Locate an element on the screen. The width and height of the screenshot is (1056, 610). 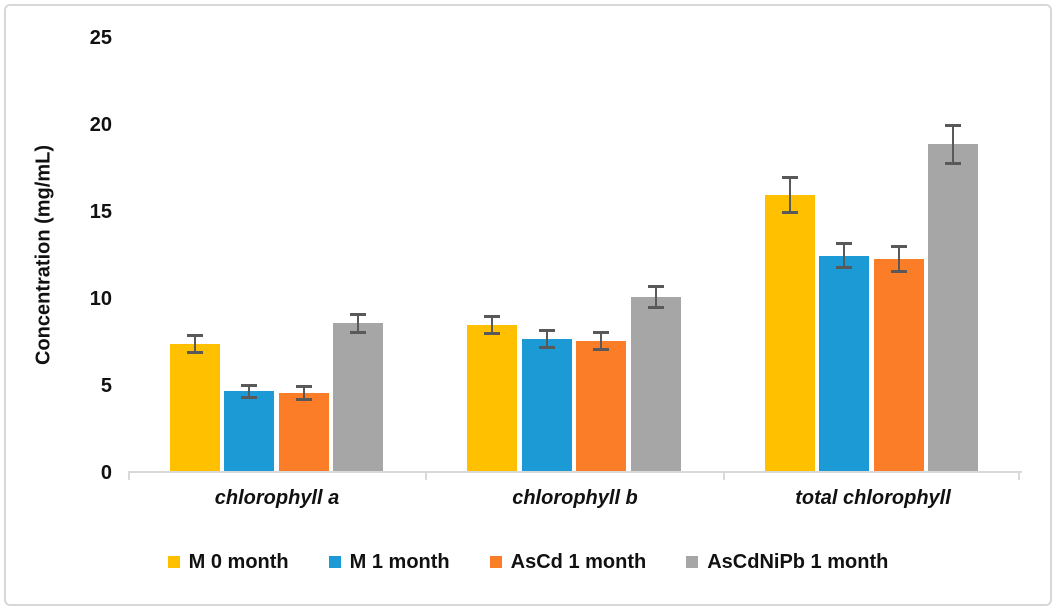
legend-label: M 1 month is located at coordinates (399, 562).